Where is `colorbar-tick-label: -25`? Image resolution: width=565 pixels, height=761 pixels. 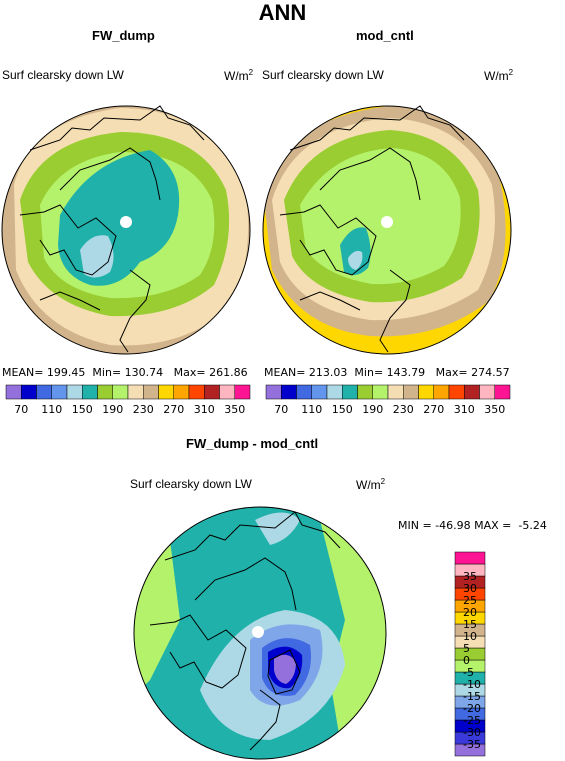 colorbar-tick-label: -25 is located at coordinates (472, 720).